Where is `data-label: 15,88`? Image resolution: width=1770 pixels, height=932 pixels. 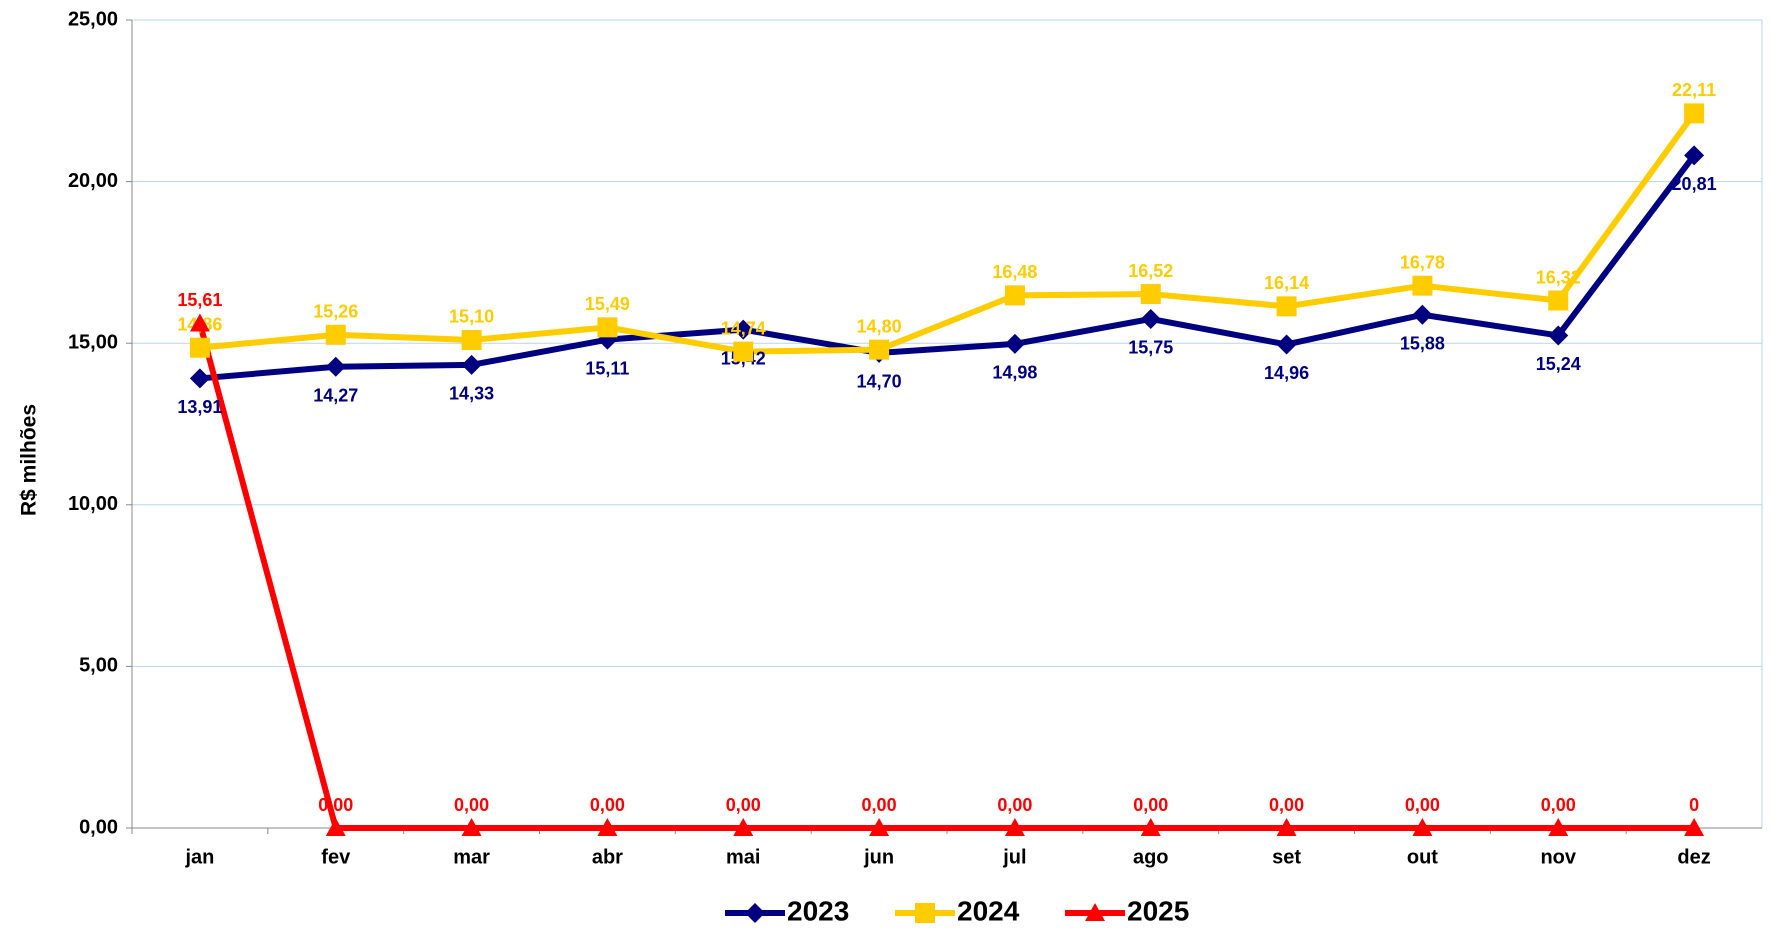
data-label: 15,88 is located at coordinates (1422, 344).